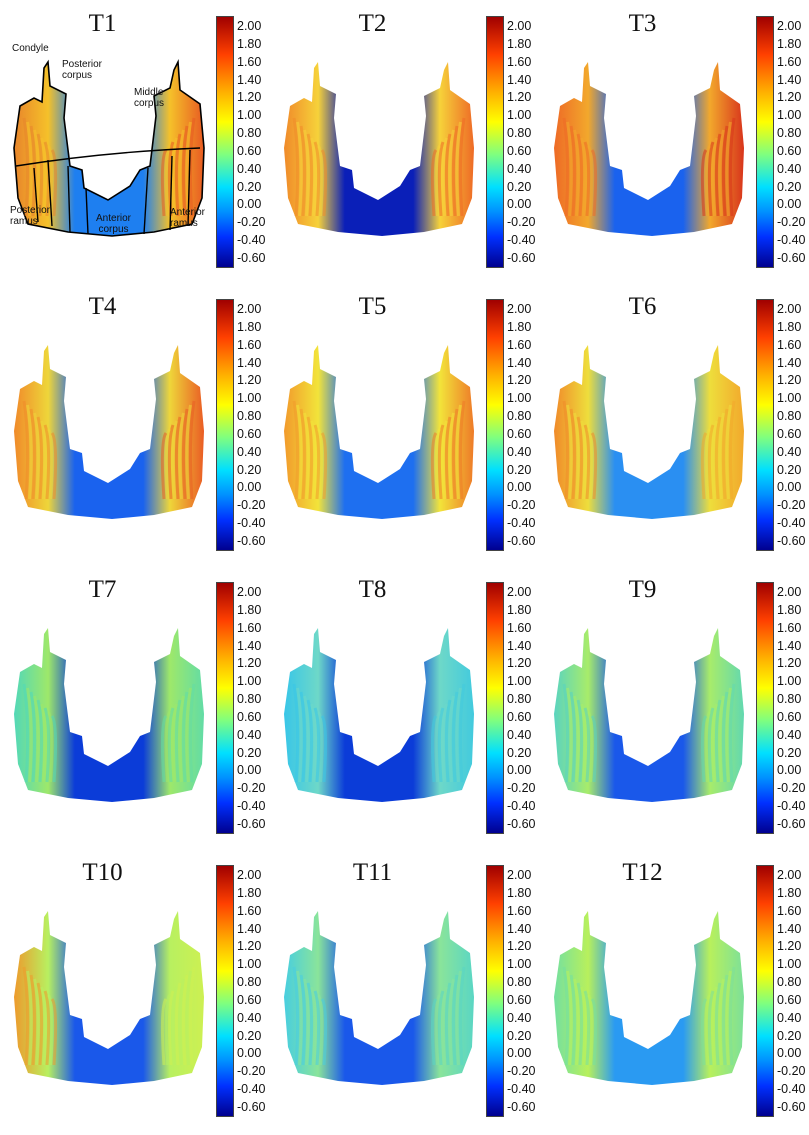  What do you see at coordinates (102, 306) in the screenshot?
I see `panel-title: T4` at bounding box center [102, 306].